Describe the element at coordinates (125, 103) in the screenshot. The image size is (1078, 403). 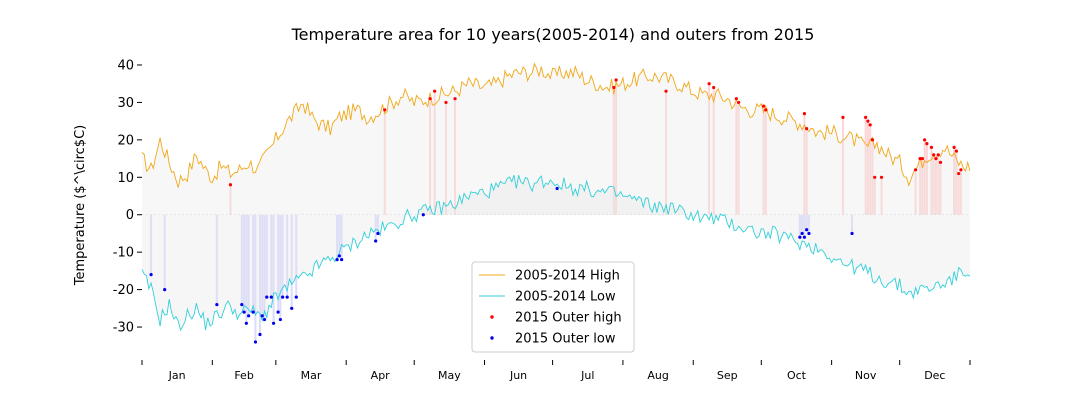
I see `y-tick-label: 30` at that location.